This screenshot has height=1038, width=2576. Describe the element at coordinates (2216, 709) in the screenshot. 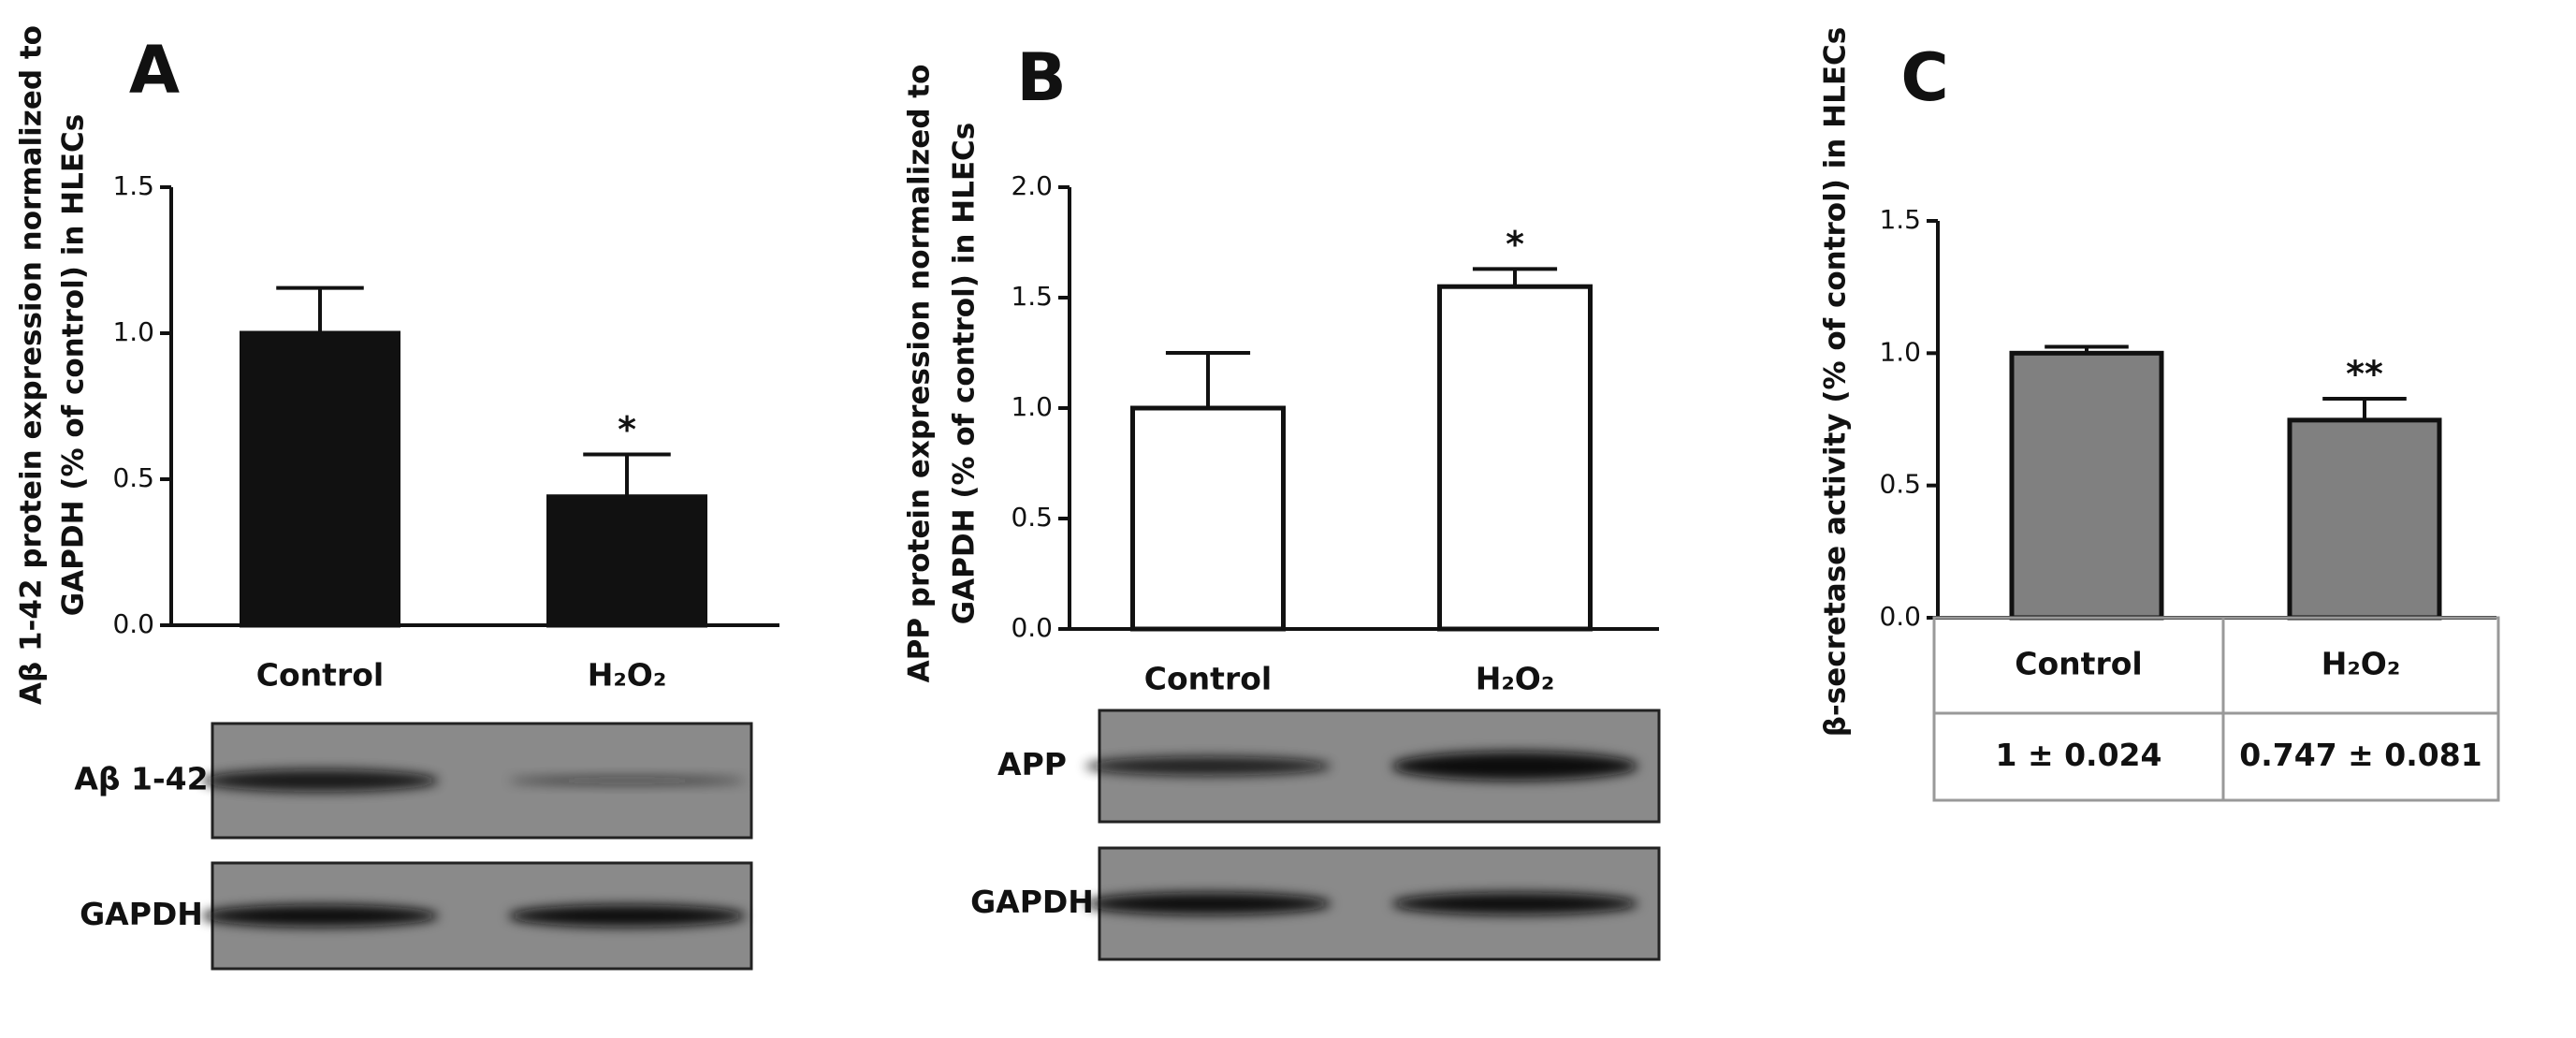

I see `table-frame` at that location.